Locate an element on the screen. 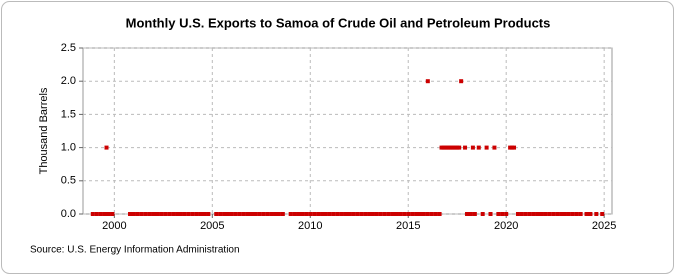 This screenshot has width=675, height=280. y-tick-label: 1.5 is located at coordinates (68, 114).